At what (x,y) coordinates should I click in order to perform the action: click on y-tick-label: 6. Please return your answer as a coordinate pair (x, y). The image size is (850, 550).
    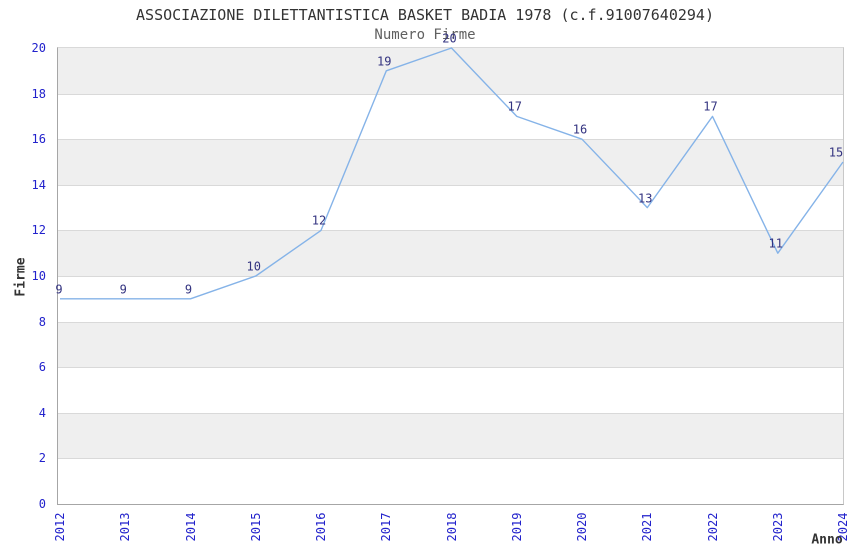
    Looking at the image, I should click on (42, 367).